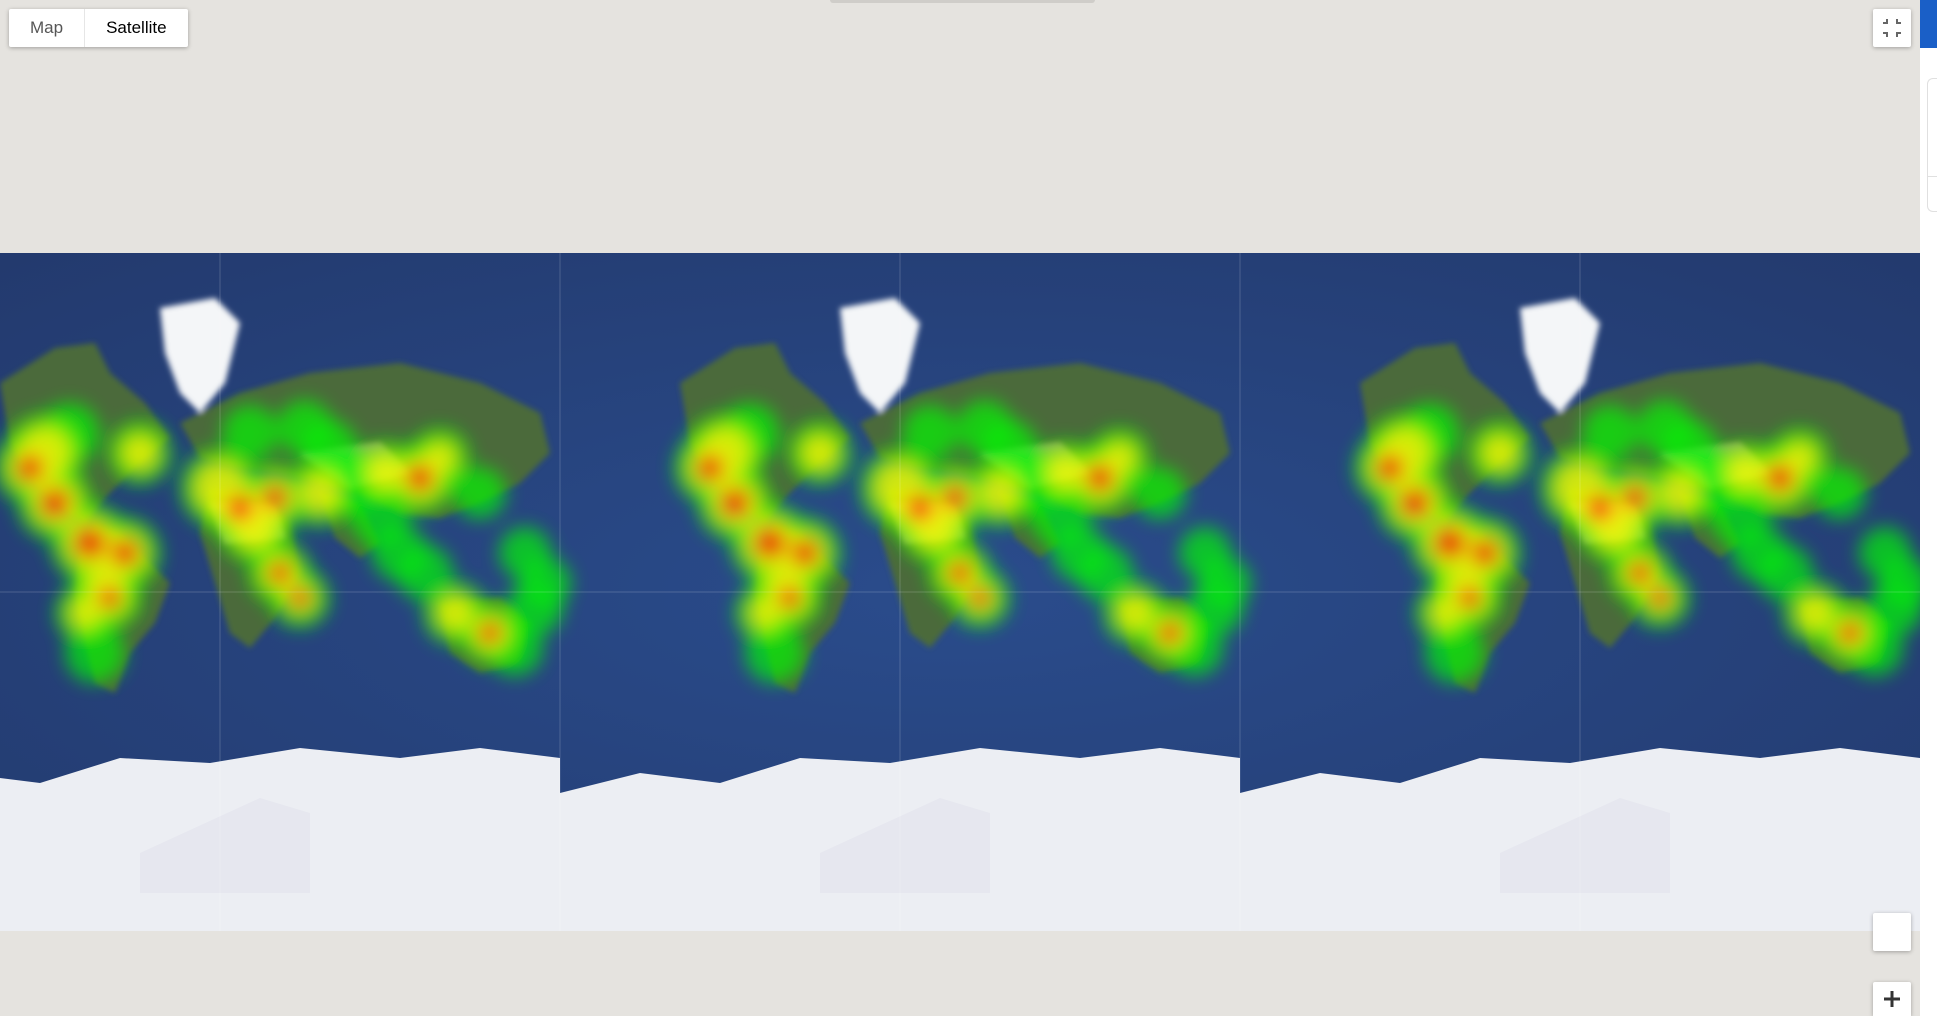 The height and width of the screenshot is (1016, 1937). I want to click on fullscreen-button, so click(1892, 28).